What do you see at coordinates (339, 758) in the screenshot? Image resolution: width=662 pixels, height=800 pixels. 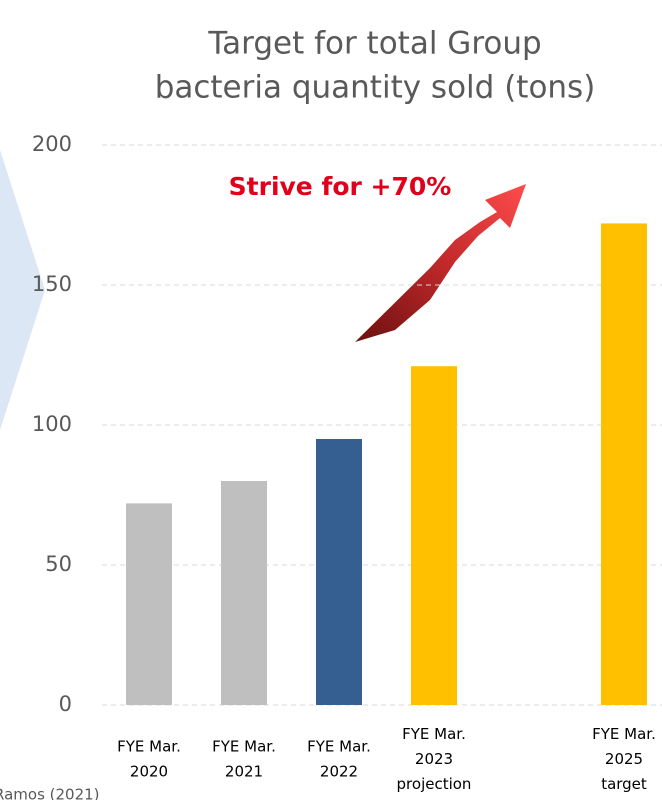 I see `x-tick-label: FYE Mar. 2022` at bounding box center [339, 758].